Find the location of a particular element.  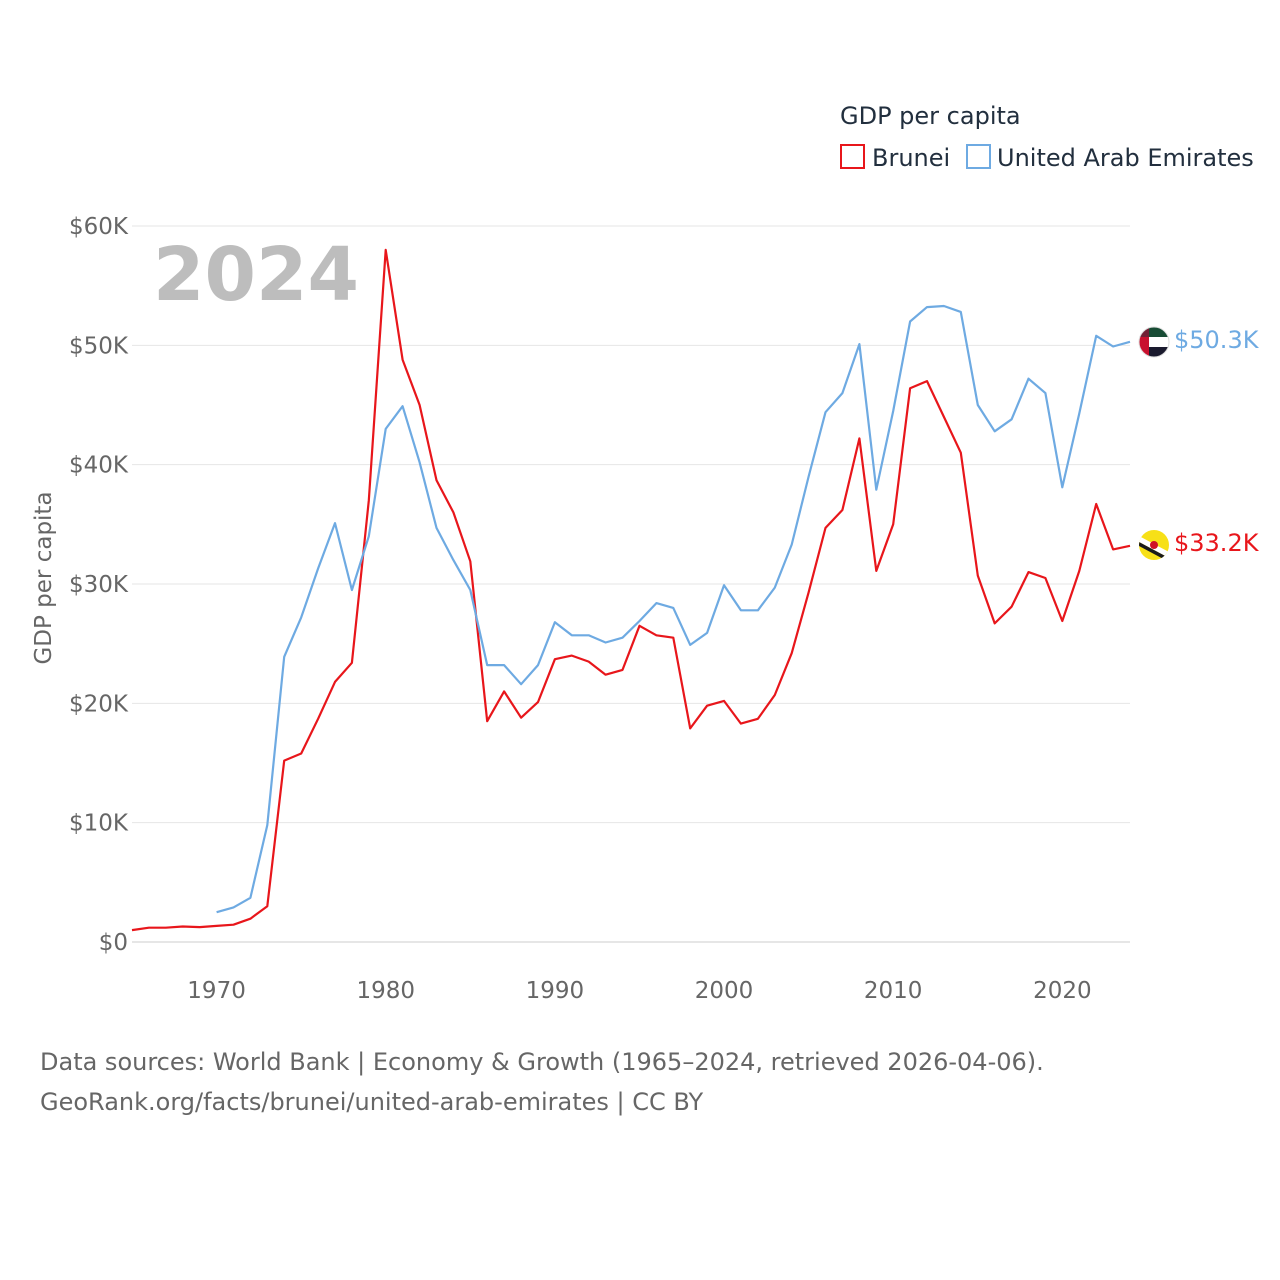

x-tick-label: 1970 is located at coordinates (216, 991).